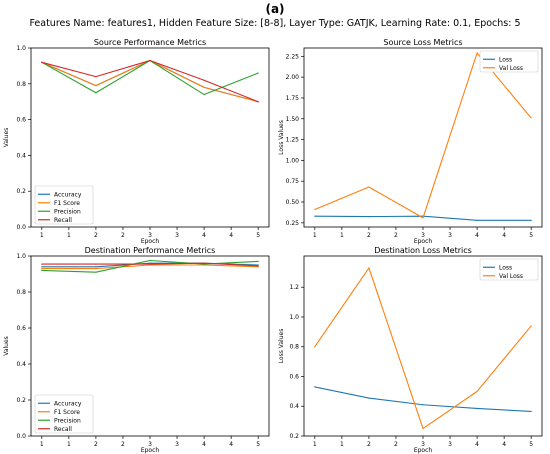 The height and width of the screenshot is (454, 550). What do you see at coordinates (150, 77) in the screenshot?
I see `series-line-precision` at bounding box center [150, 77].